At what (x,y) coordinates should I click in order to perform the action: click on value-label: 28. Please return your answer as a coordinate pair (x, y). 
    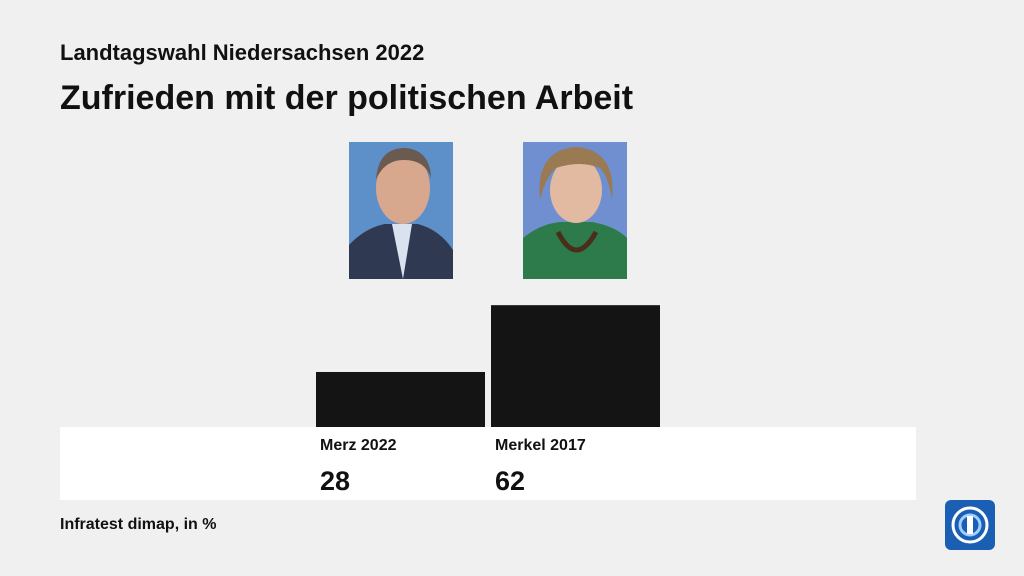
    Looking at the image, I should click on (335, 481).